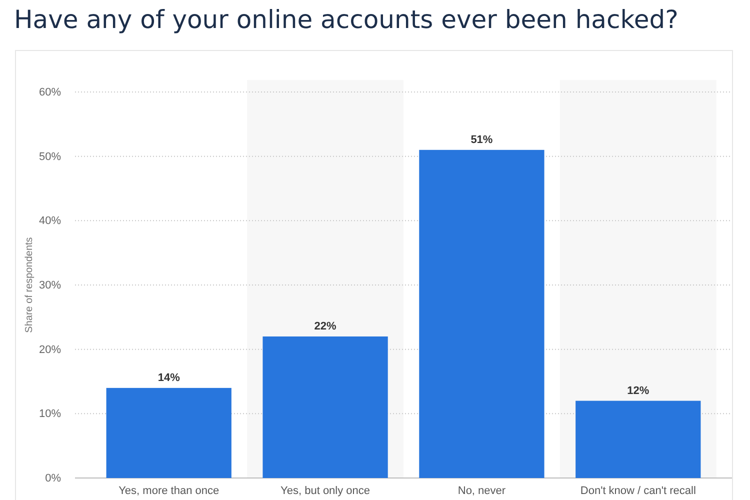 The width and height of the screenshot is (750, 500). Describe the element at coordinates (50, 221) in the screenshot. I see `y-tick-label: 40%` at that location.